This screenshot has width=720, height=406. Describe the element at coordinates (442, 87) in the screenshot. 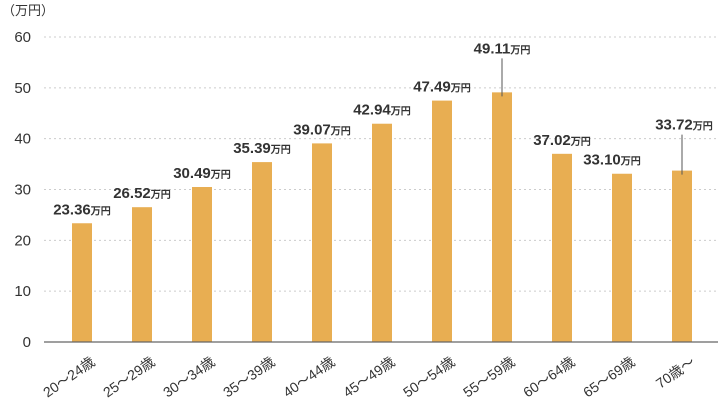

I see `value-label: 47.49万円` at that location.